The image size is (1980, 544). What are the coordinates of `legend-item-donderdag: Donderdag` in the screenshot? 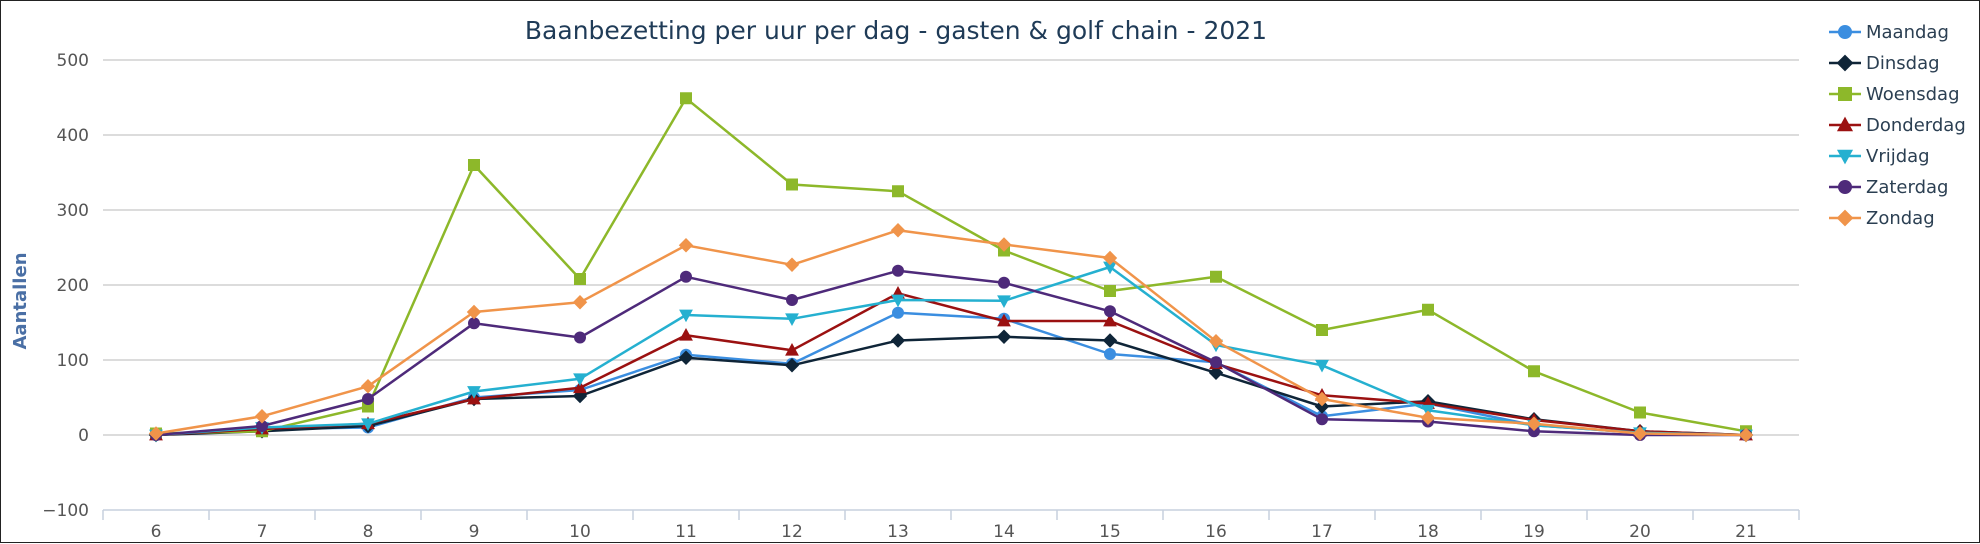 It's located at (1897, 125).